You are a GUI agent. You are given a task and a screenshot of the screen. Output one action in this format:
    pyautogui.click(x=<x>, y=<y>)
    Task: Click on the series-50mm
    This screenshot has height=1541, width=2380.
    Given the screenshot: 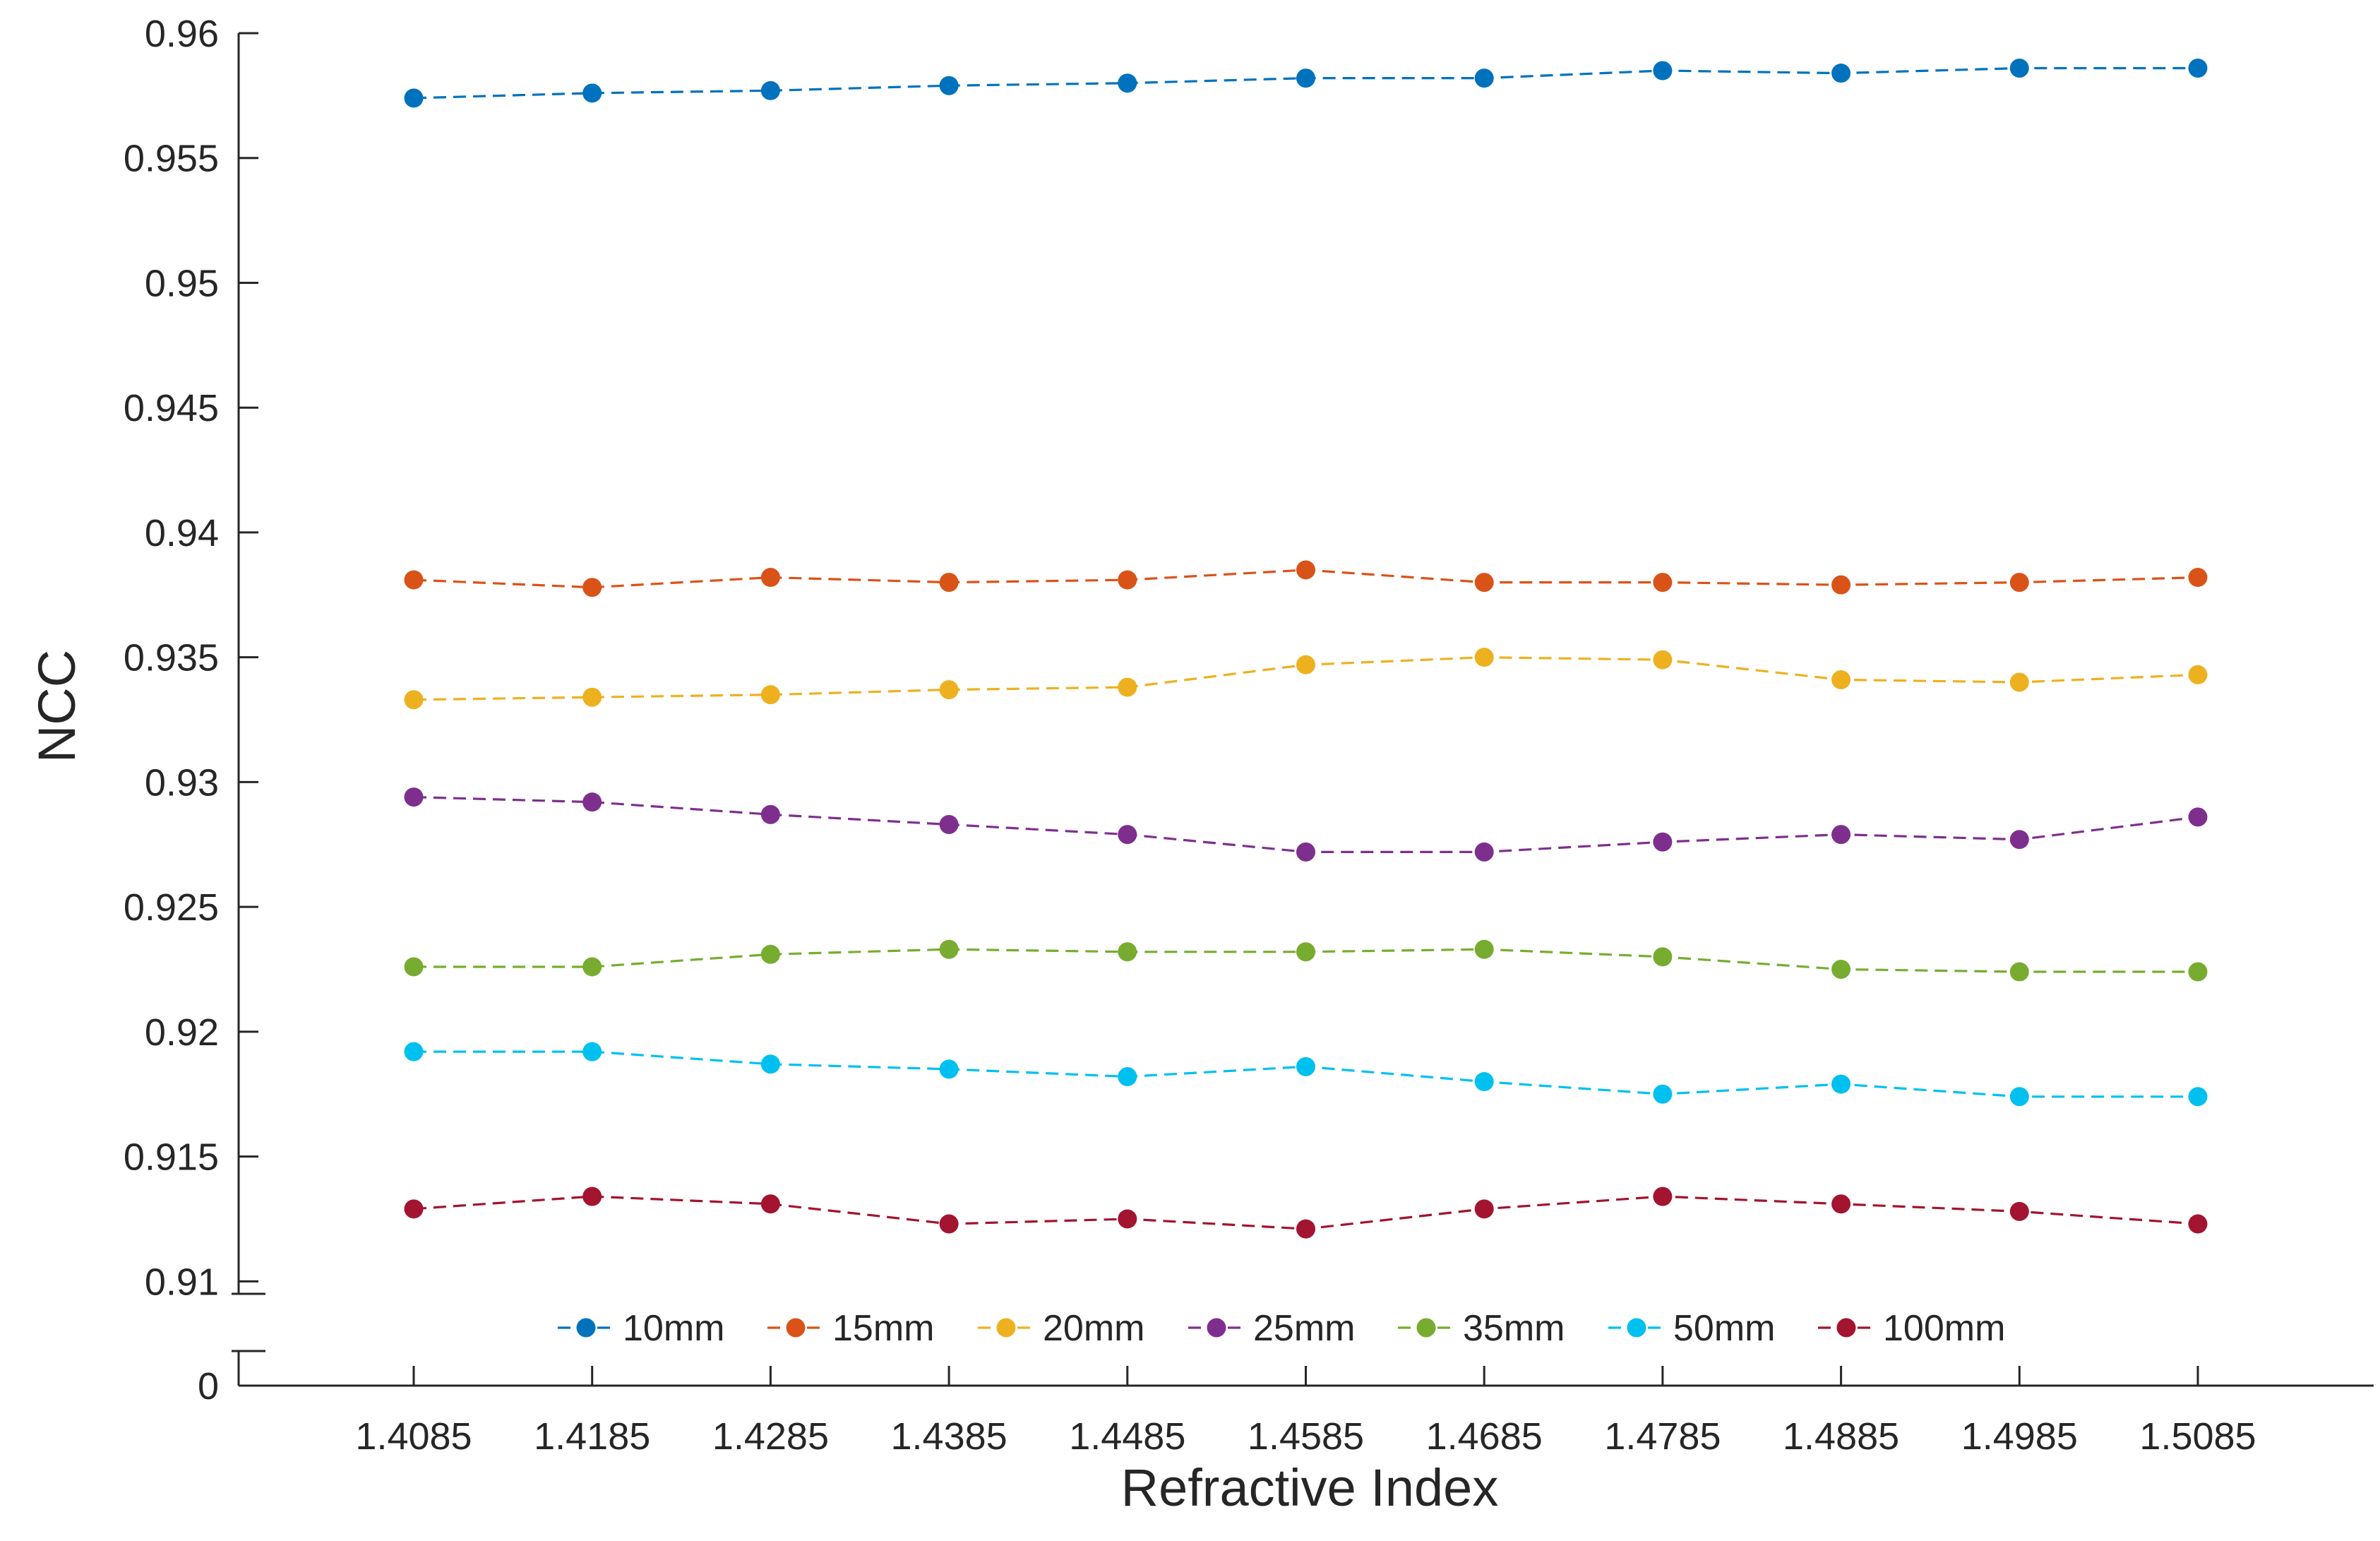 What is the action you would take?
    pyautogui.click(x=1306, y=1074)
    